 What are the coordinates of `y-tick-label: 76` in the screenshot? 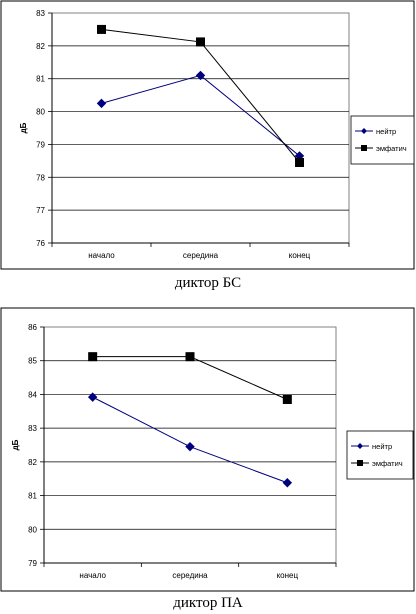 It's located at (40, 243).